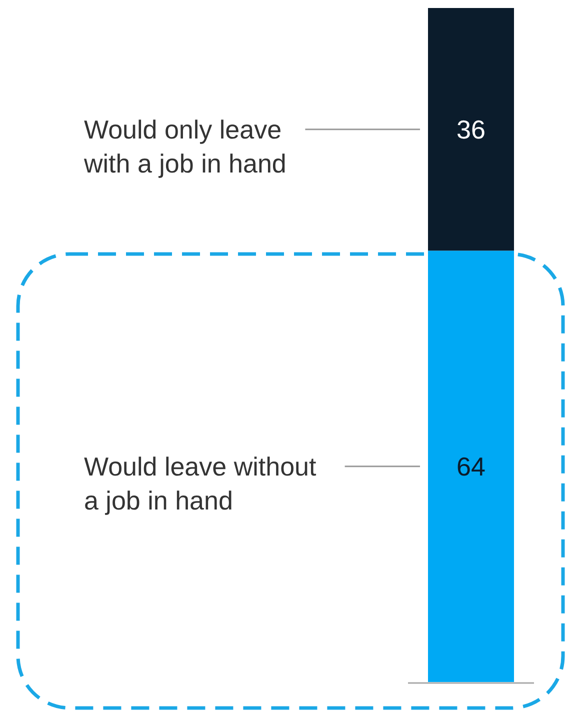 This screenshot has height=711, width=567. Describe the element at coordinates (471, 466) in the screenshot. I see `data-label: 64` at that location.